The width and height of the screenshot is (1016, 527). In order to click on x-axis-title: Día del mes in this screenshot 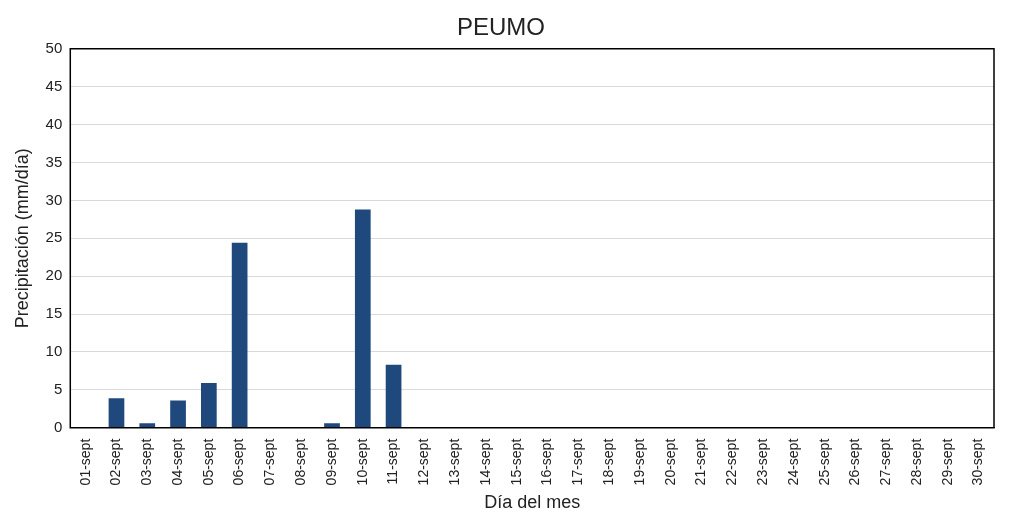, I will do `click(532, 502)`.